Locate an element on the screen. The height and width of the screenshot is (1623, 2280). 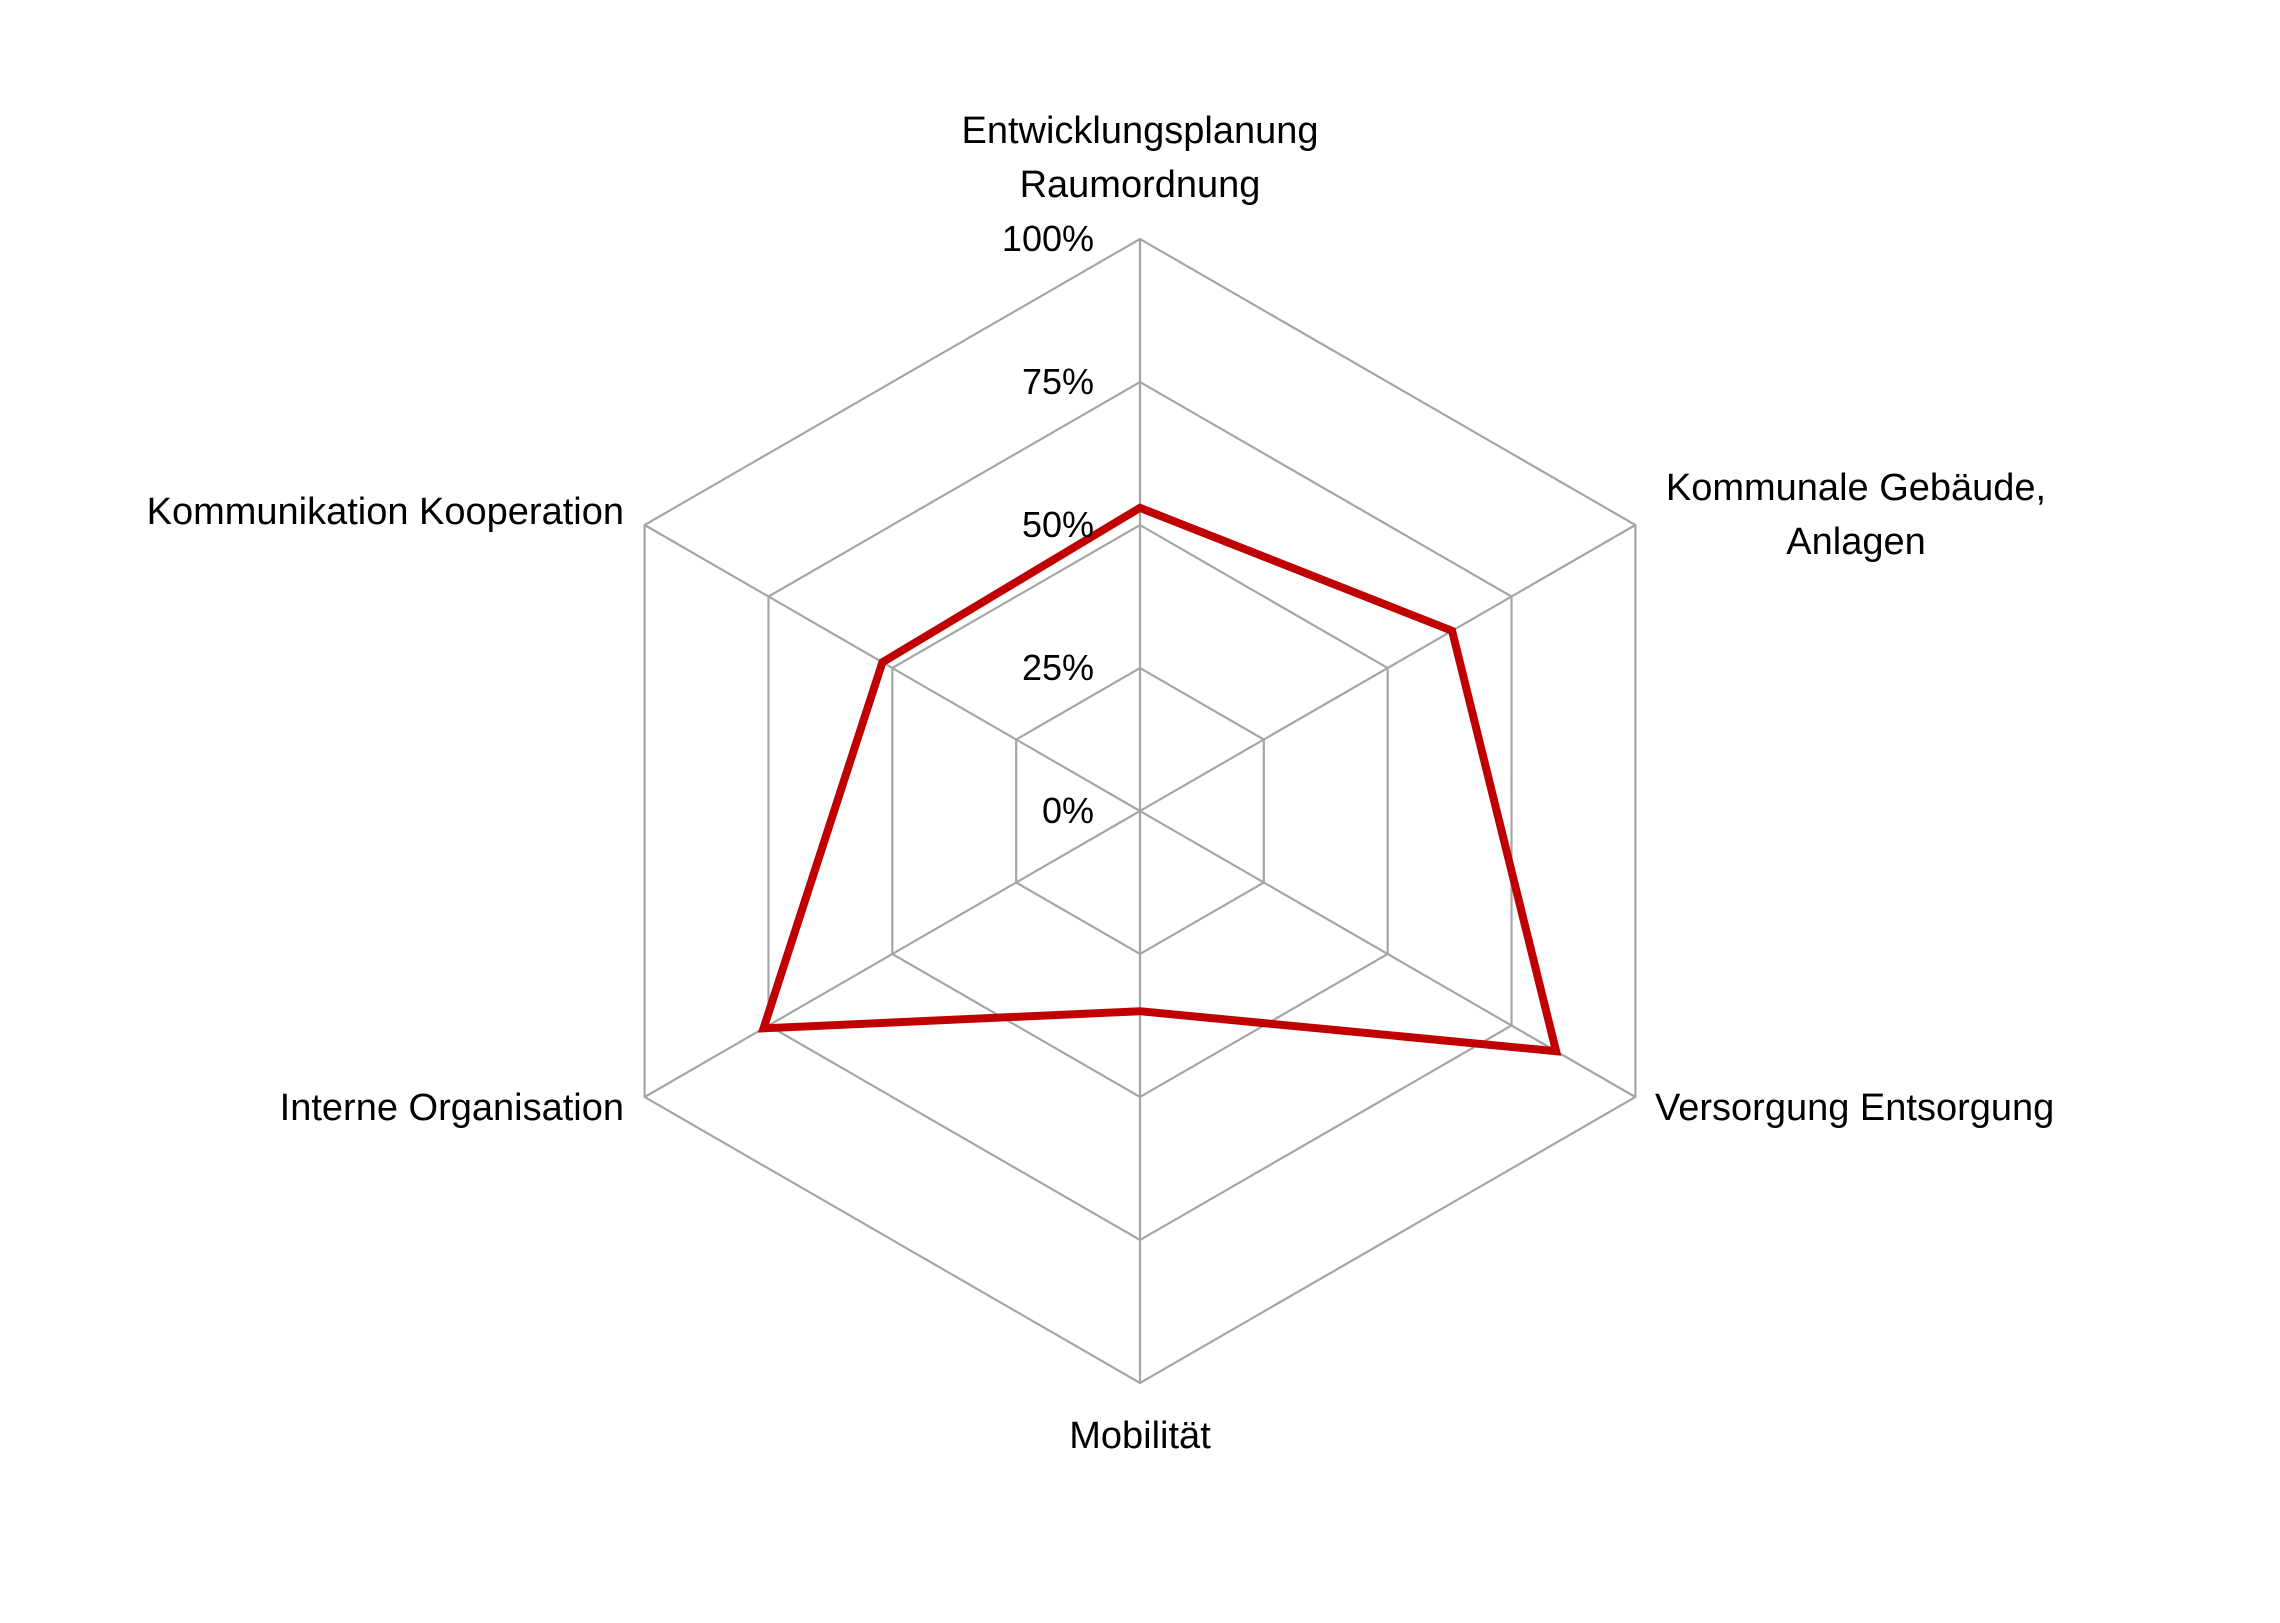
axis-label: Mobilität is located at coordinates (1140, 1436).